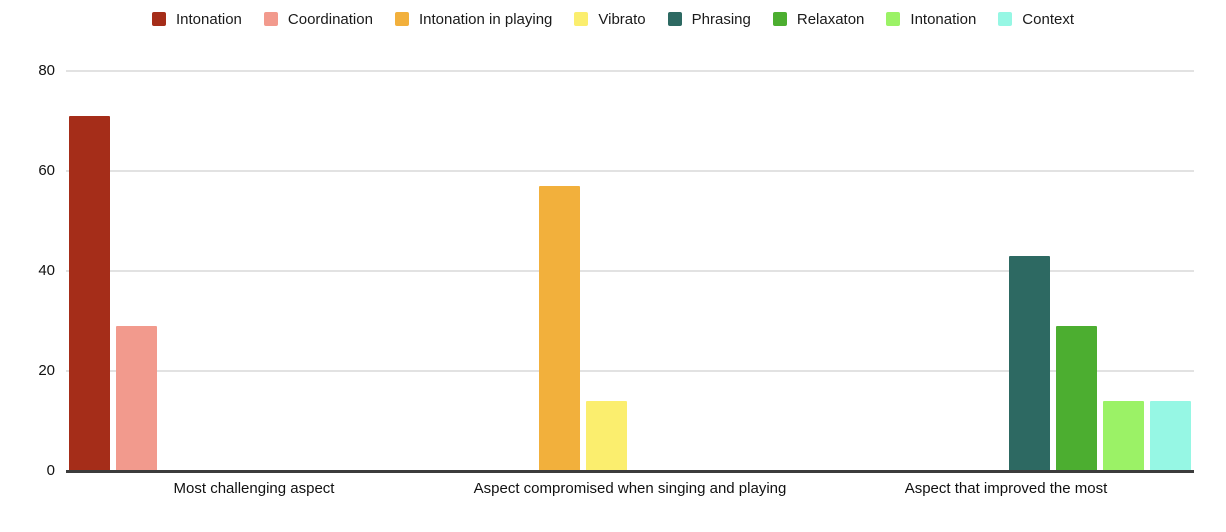 Image resolution: width=1226 pixels, height=532 pixels. I want to click on legend-item: Intonation in playing, so click(473, 19).